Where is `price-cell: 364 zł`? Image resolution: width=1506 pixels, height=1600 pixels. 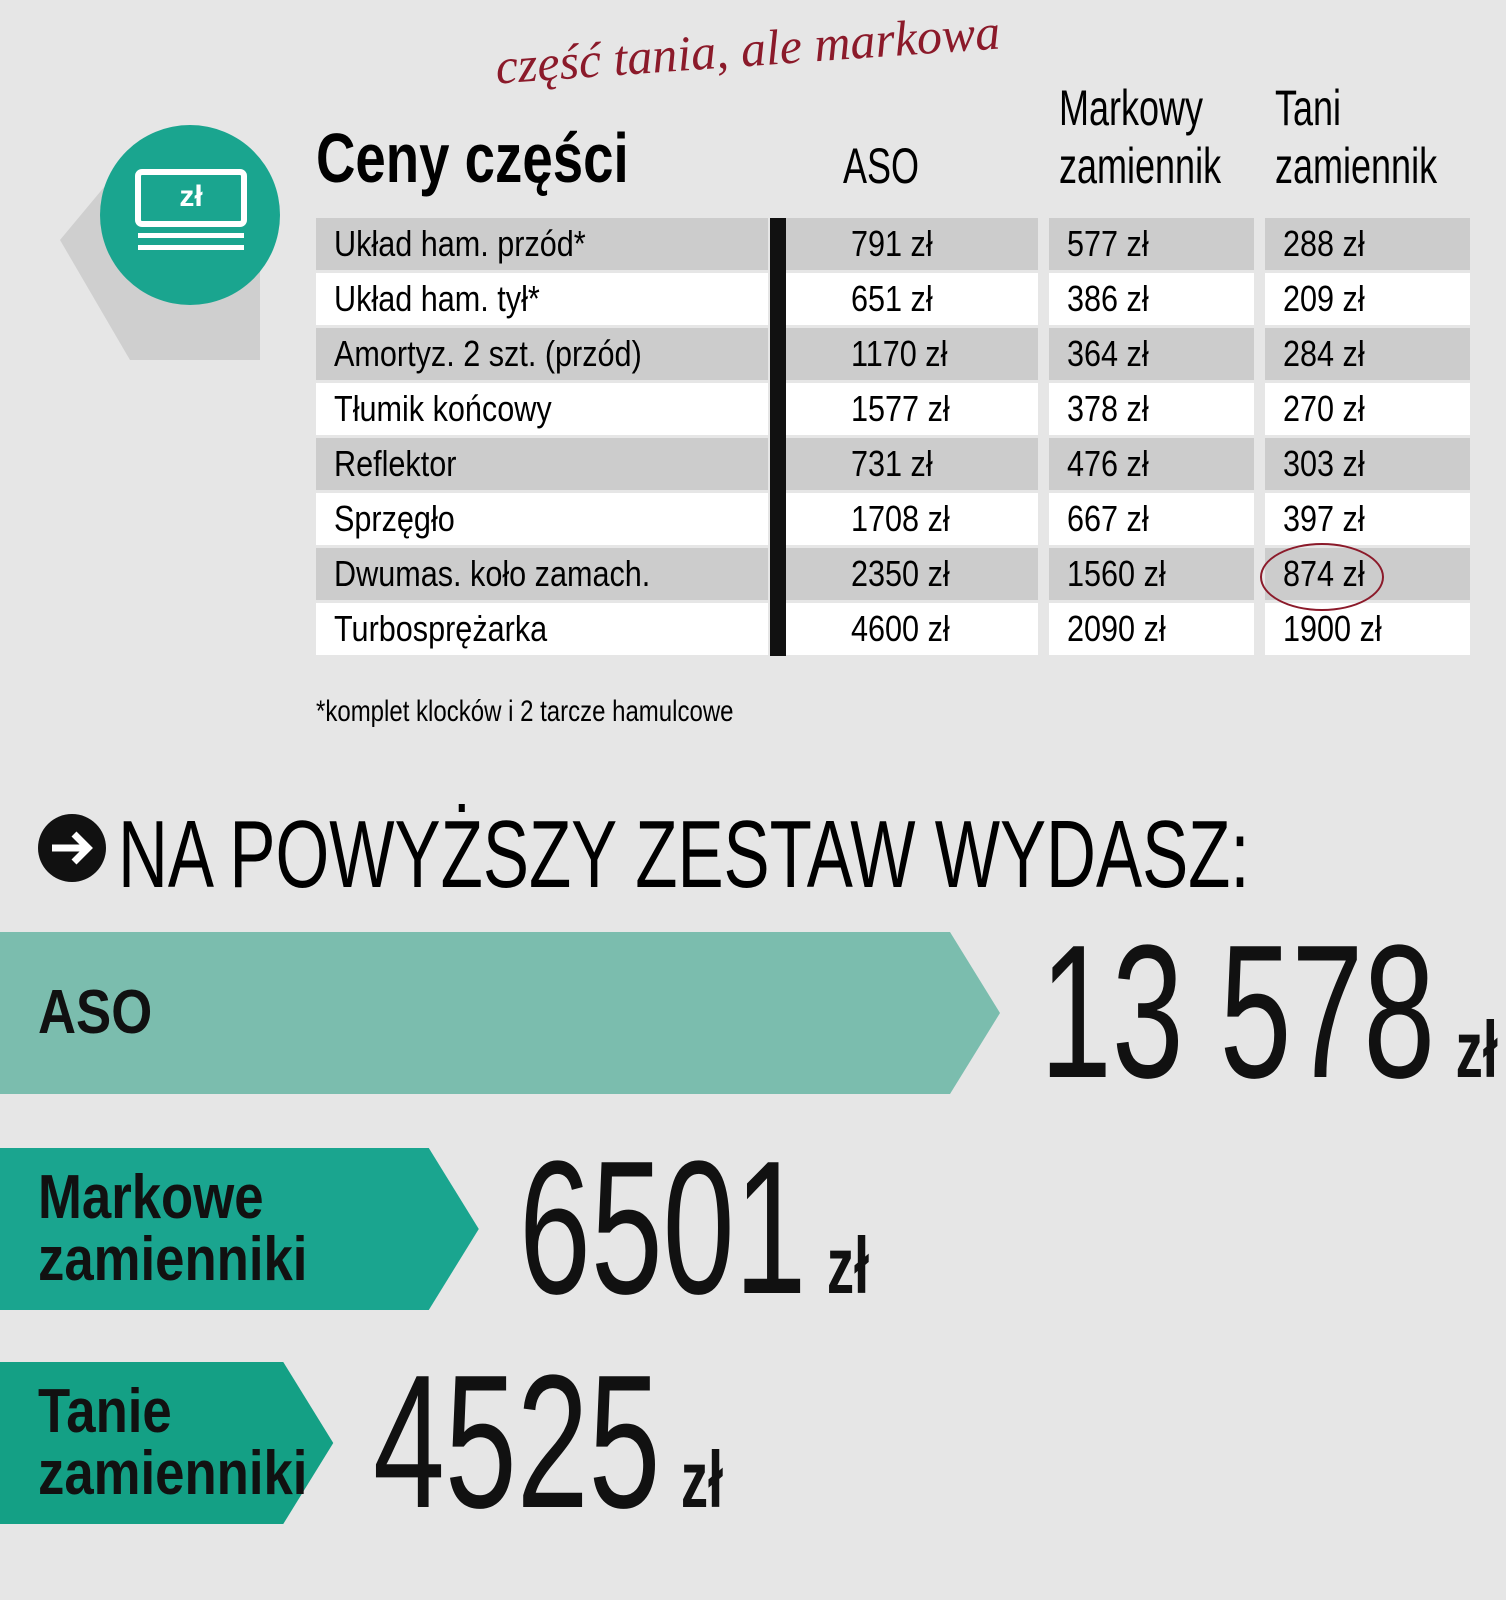
price-cell: 364 zł is located at coordinates (1151, 354).